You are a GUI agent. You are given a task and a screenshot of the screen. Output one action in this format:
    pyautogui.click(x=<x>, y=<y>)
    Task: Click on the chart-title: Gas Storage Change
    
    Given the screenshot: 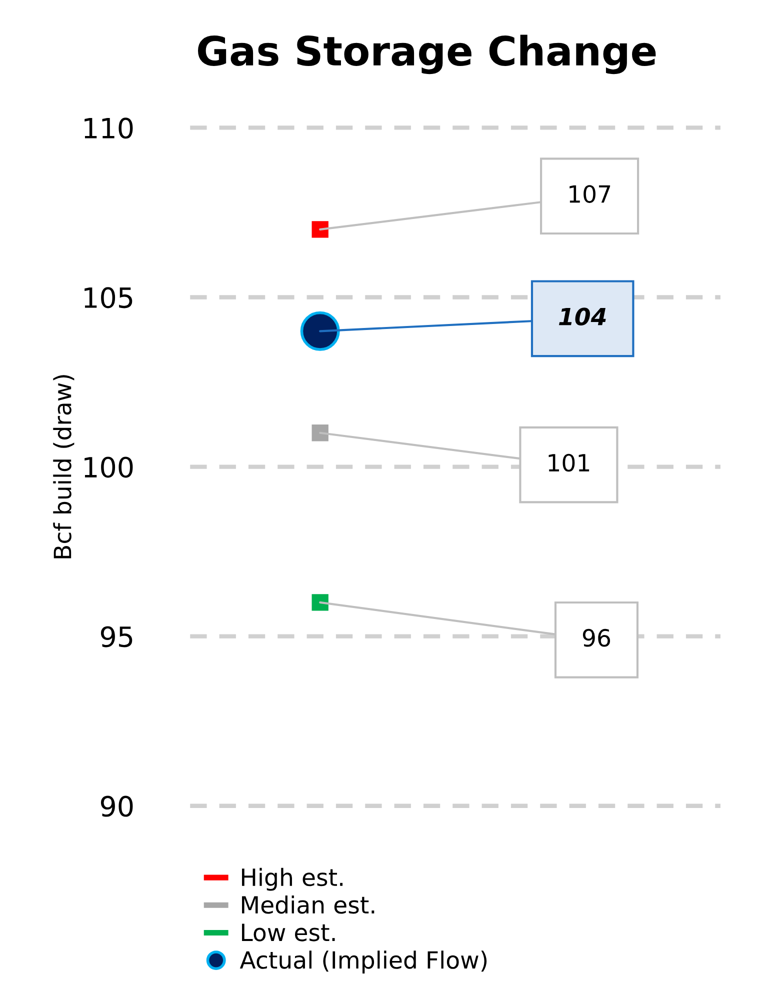 What is the action you would take?
    pyautogui.click(x=427, y=54)
    